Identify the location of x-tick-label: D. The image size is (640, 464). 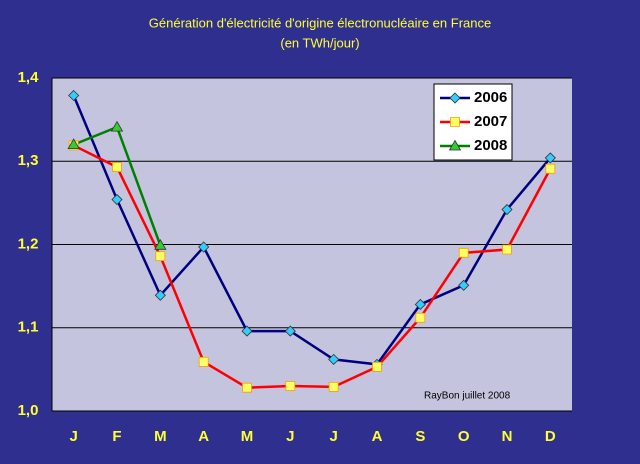
(550, 436).